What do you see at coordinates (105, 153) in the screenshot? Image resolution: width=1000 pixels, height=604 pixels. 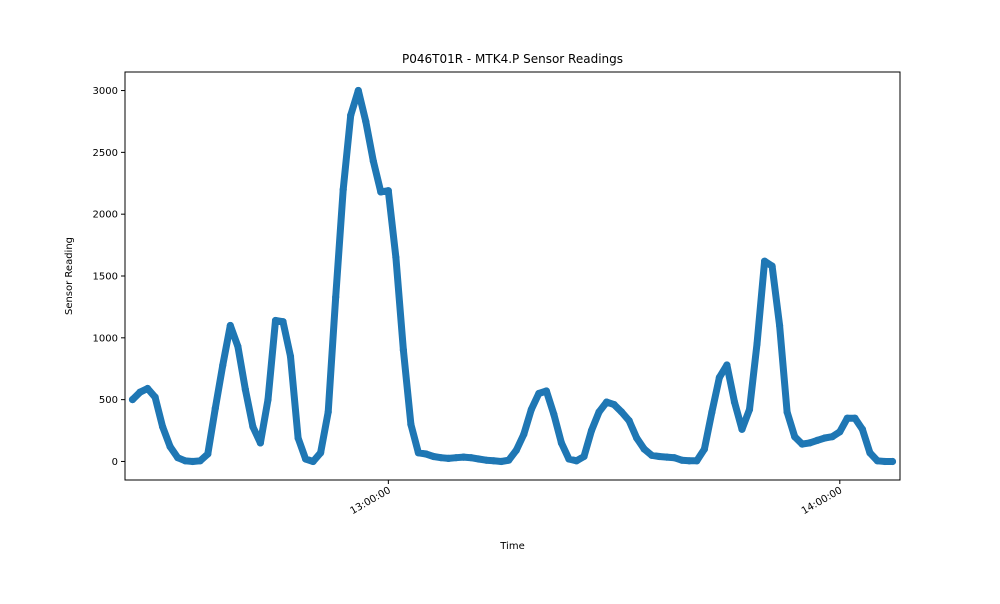 I see `y-tick-label: 2500` at bounding box center [105, 153].